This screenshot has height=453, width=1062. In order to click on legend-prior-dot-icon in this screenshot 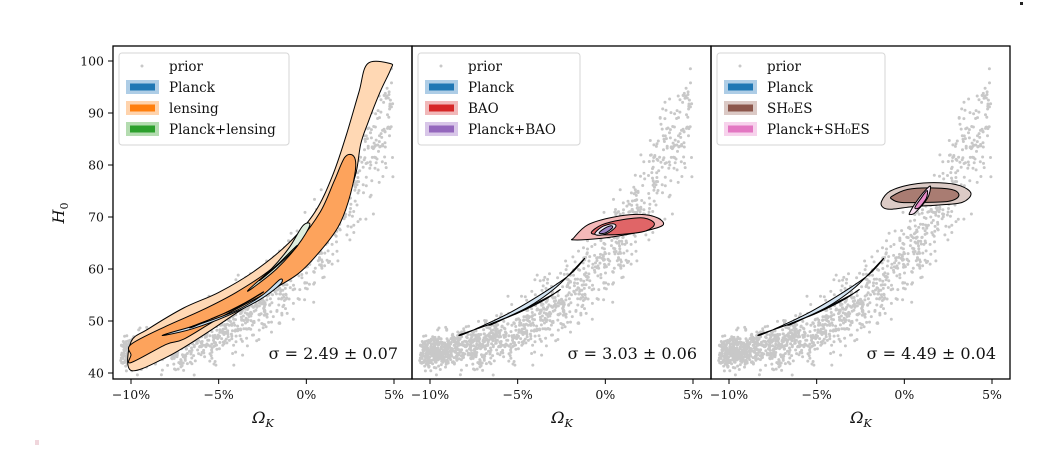, I will do `click(441, 66)`.